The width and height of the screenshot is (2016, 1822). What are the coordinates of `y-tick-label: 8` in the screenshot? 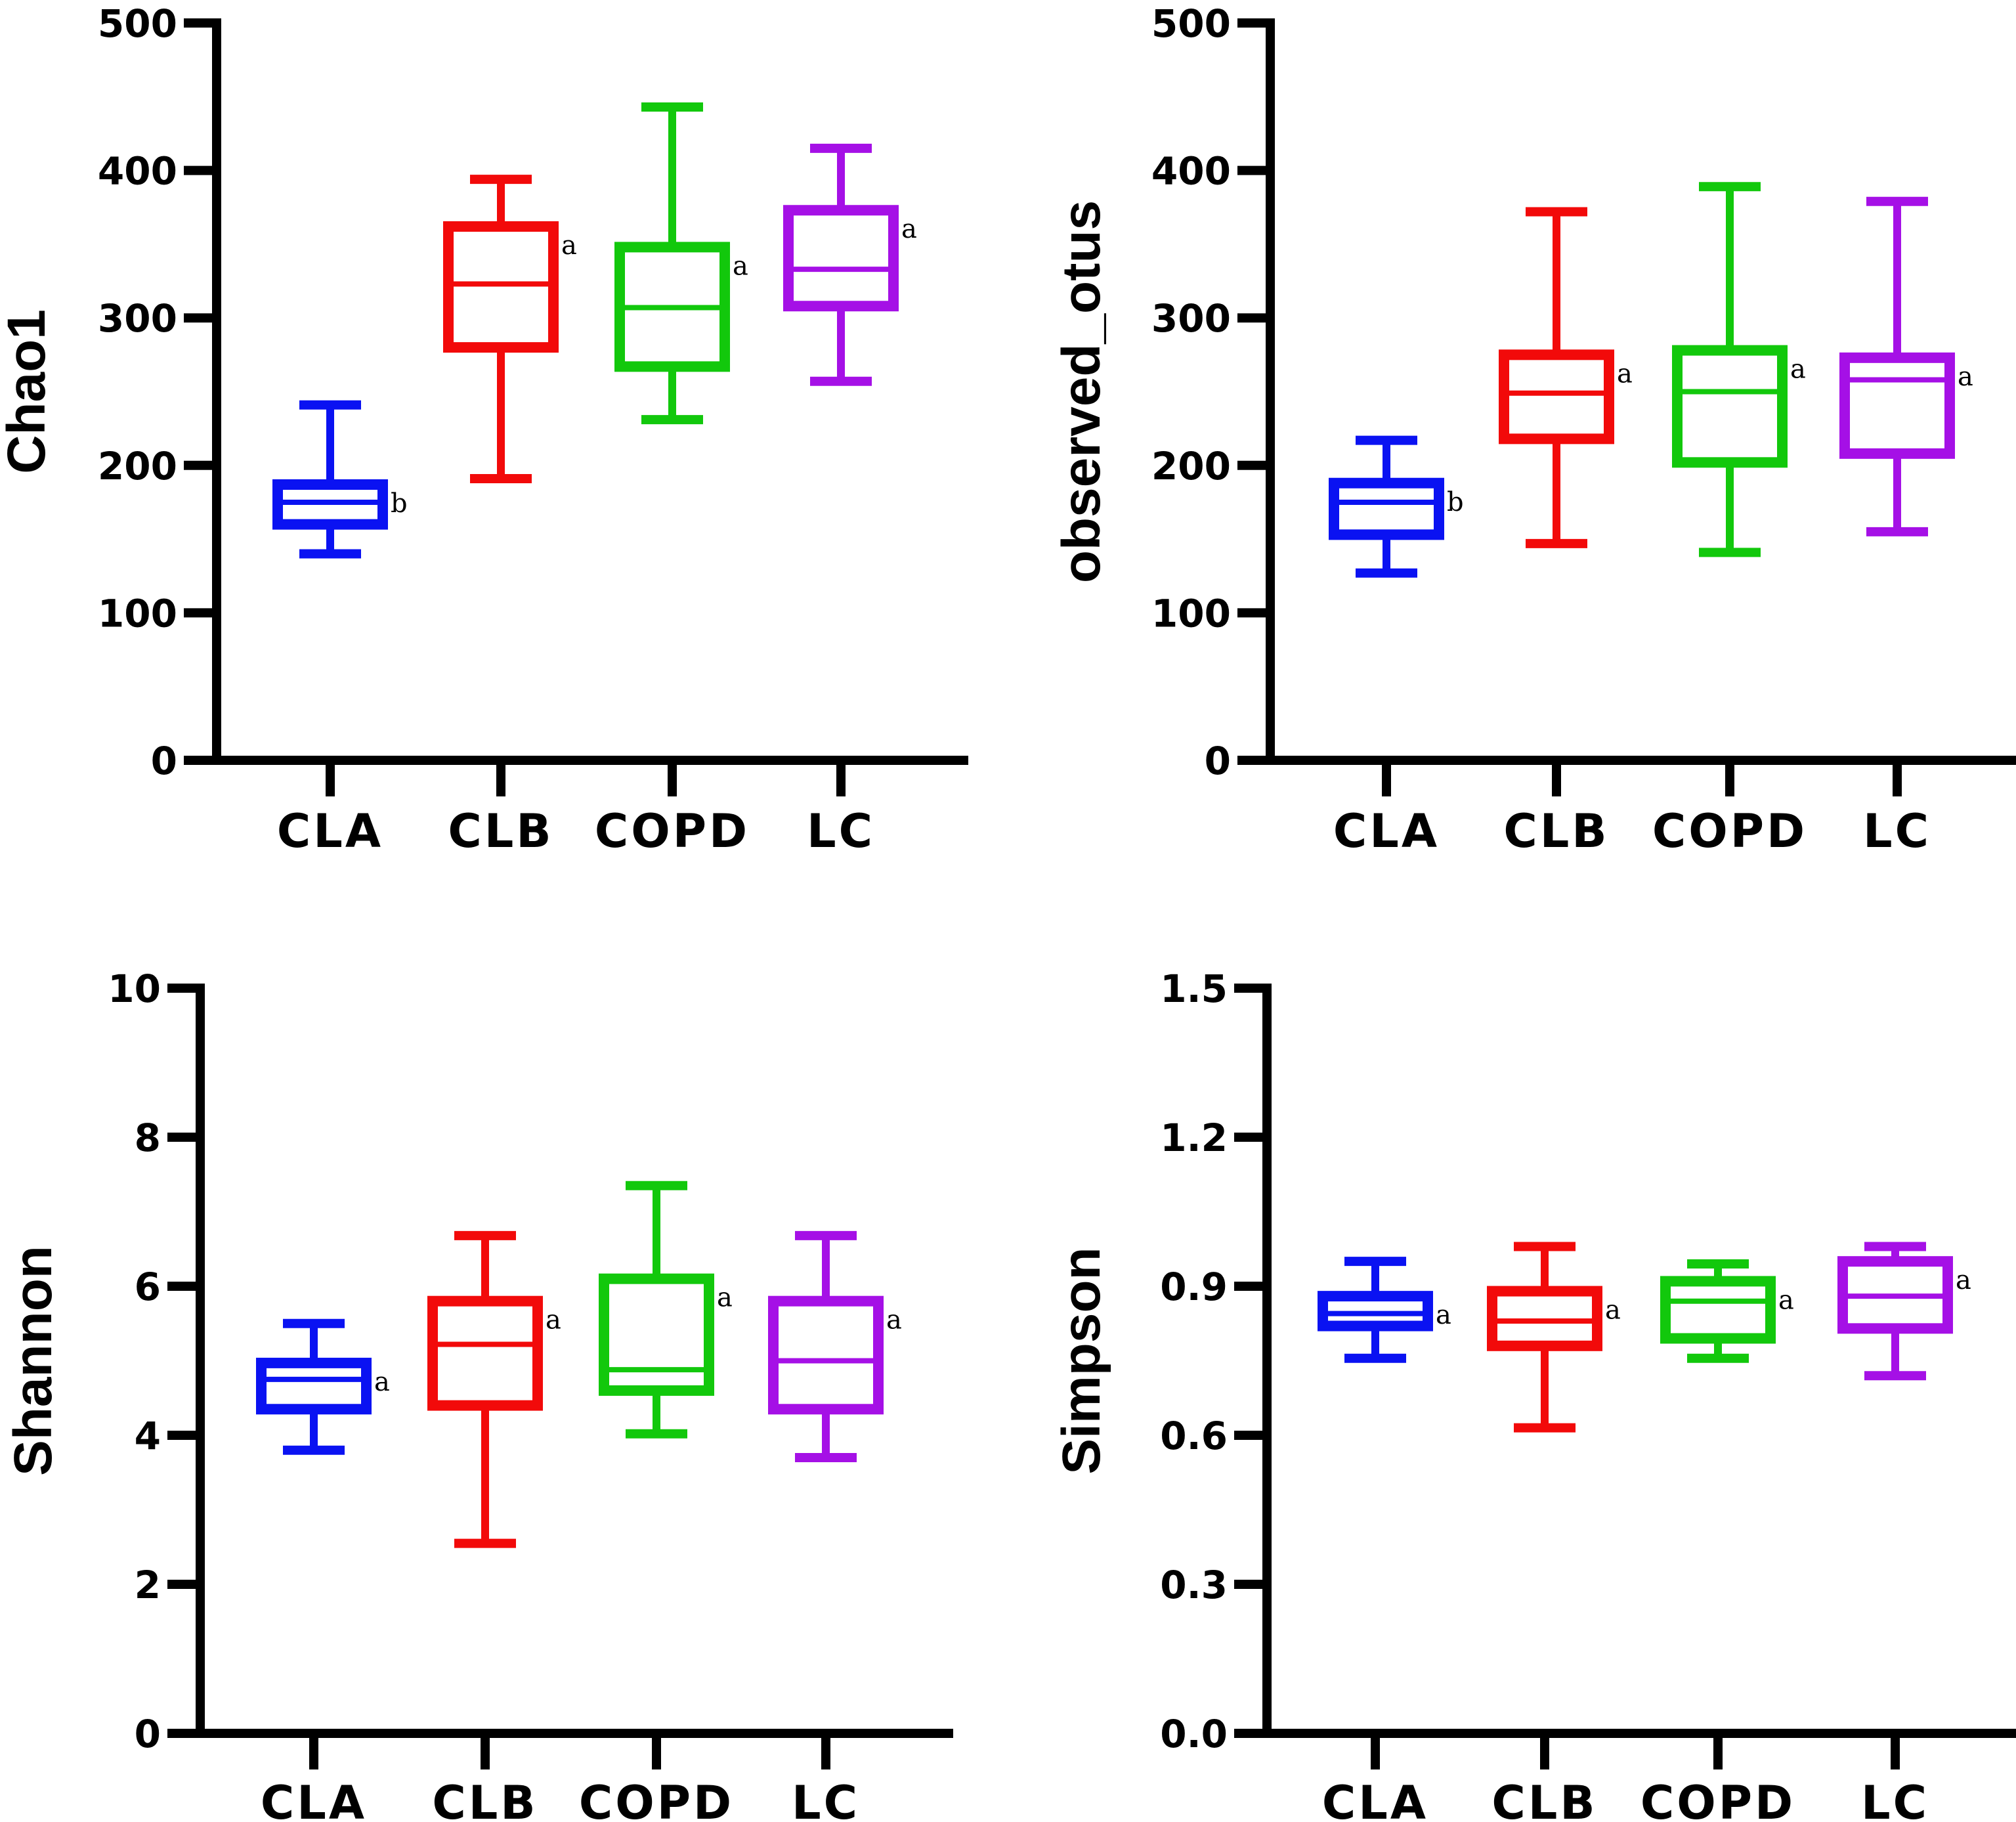 It's located at (148, 1138).